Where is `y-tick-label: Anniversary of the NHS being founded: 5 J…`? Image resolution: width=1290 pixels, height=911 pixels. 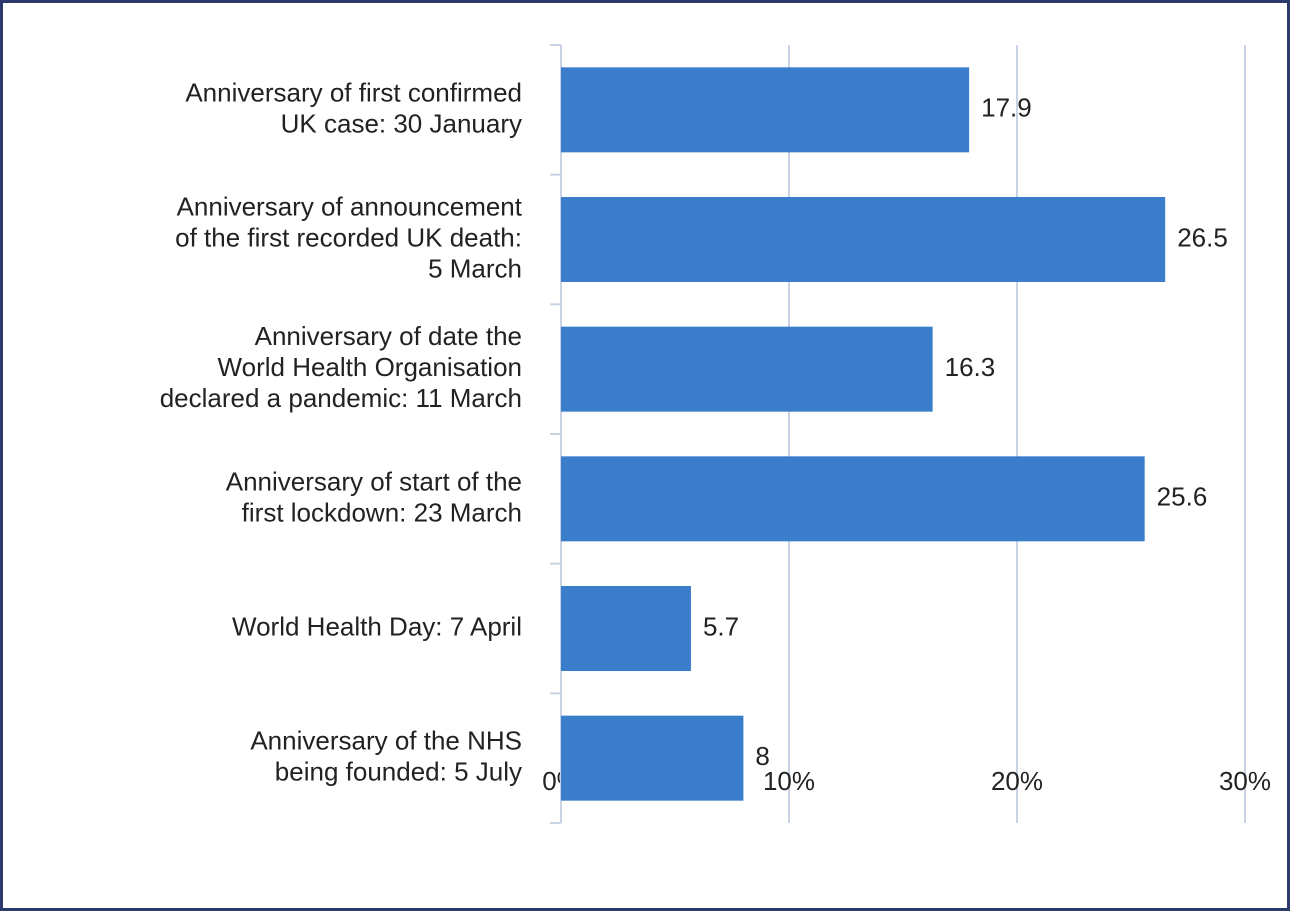
y-tick-label: Anniversary of the NHS being founded: 5 J… is located at coordinates (386, 756).